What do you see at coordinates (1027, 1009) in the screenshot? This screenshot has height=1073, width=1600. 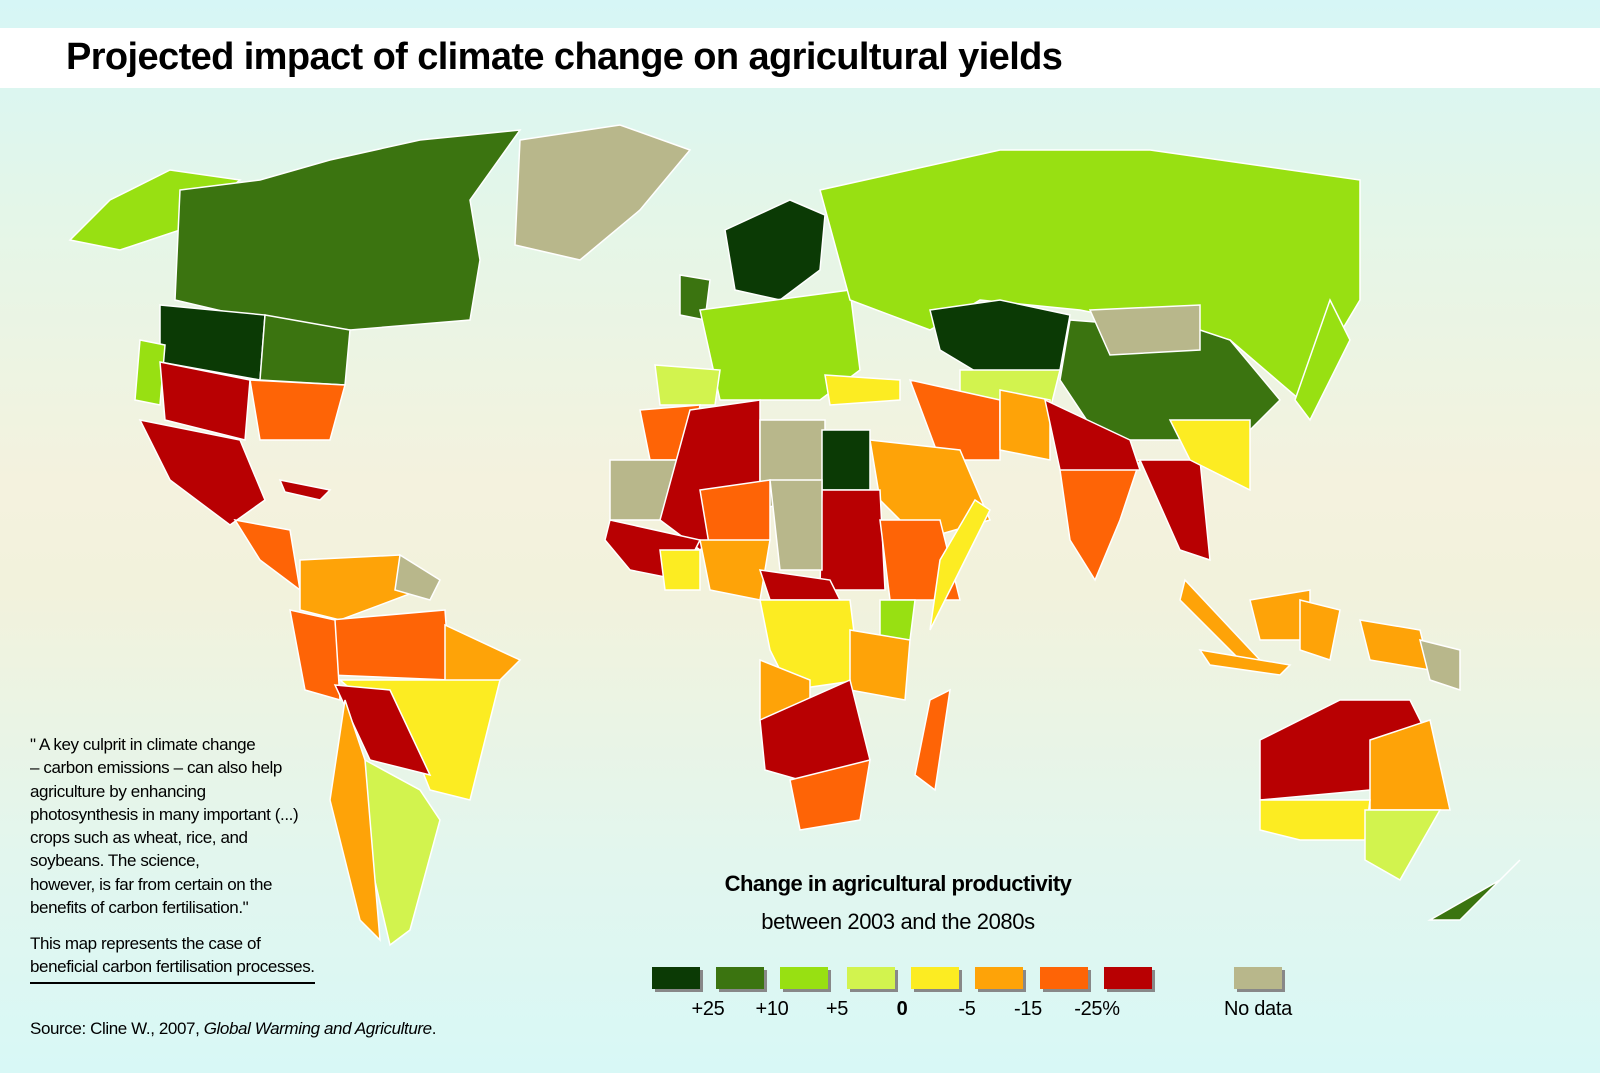 I see `legend-label: -15` at bounding box center [1027, 1009].